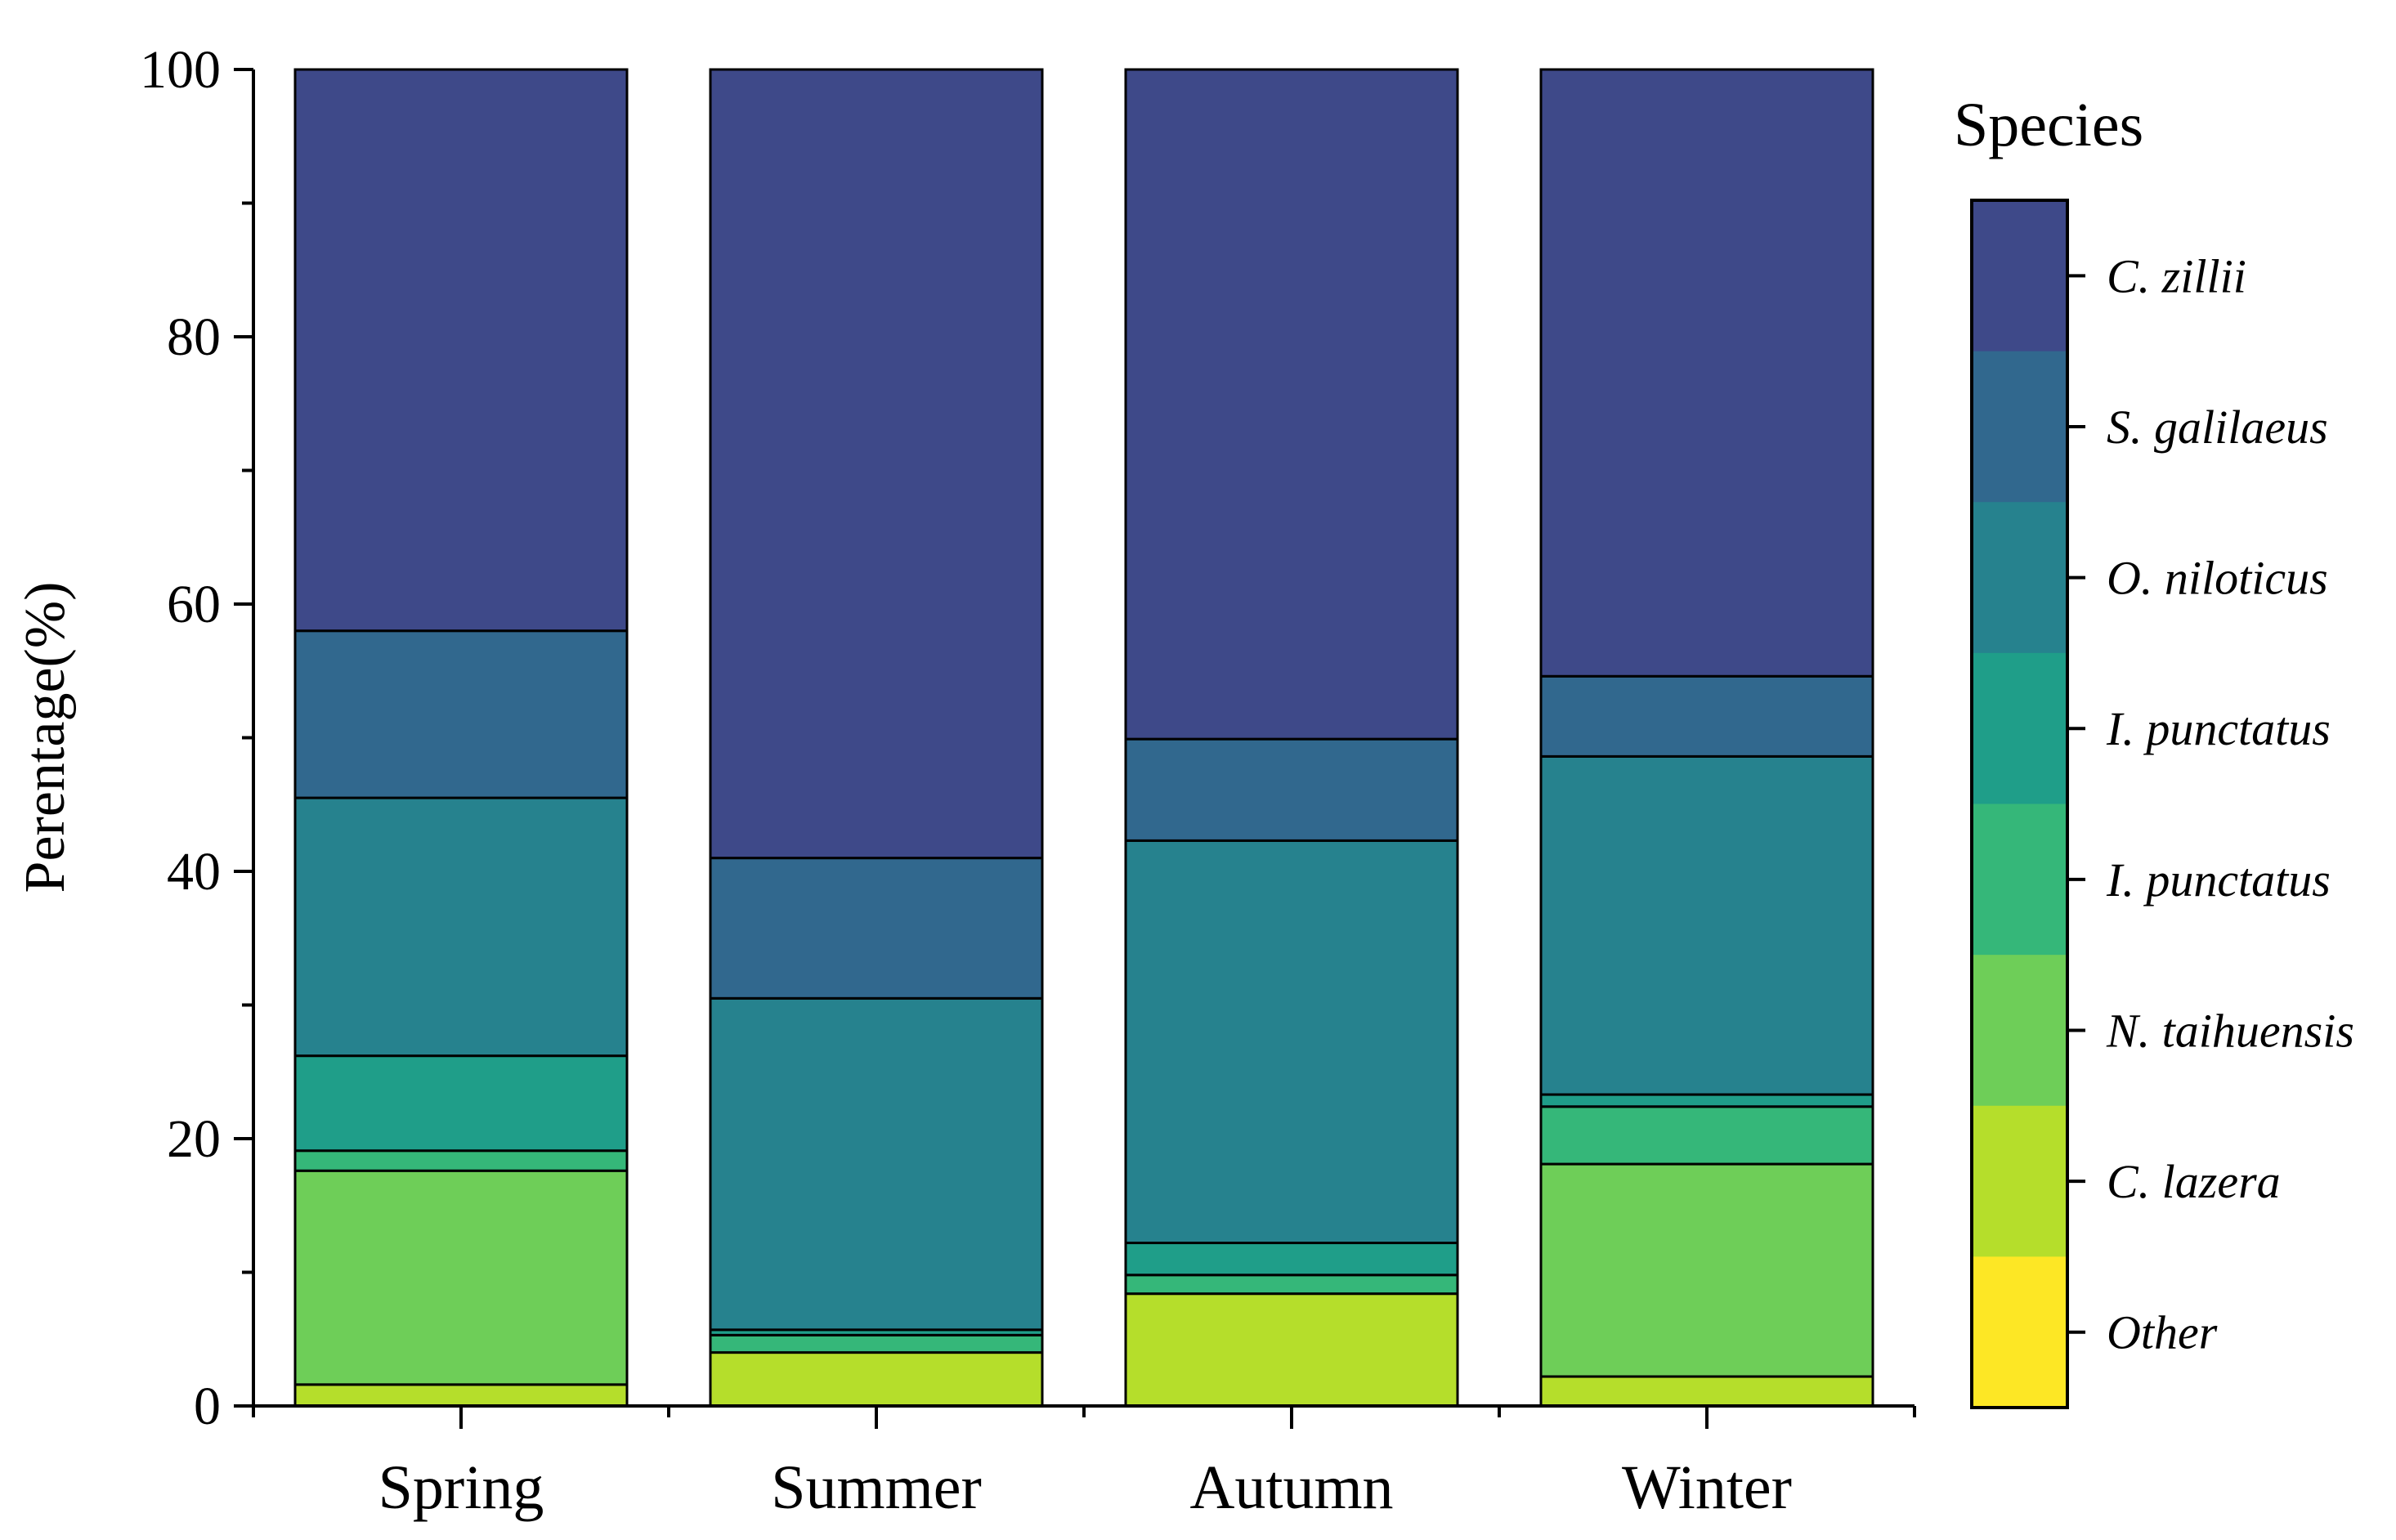 The width and height of the screenshot is (2396, 1540). Describe the element at coordinates (208, 1407) in the screenshot. I see `y-tick-label-0: 0` at that location.